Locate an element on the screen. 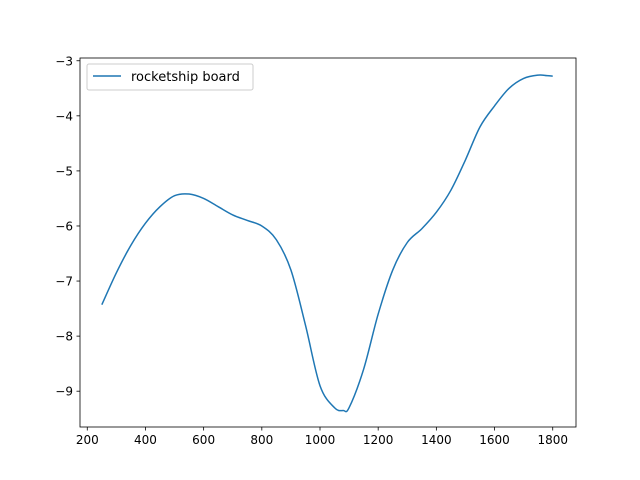 This screenshot has height=480, width=640. x-tick-label: 1200 is located at coordinates (378, 440).